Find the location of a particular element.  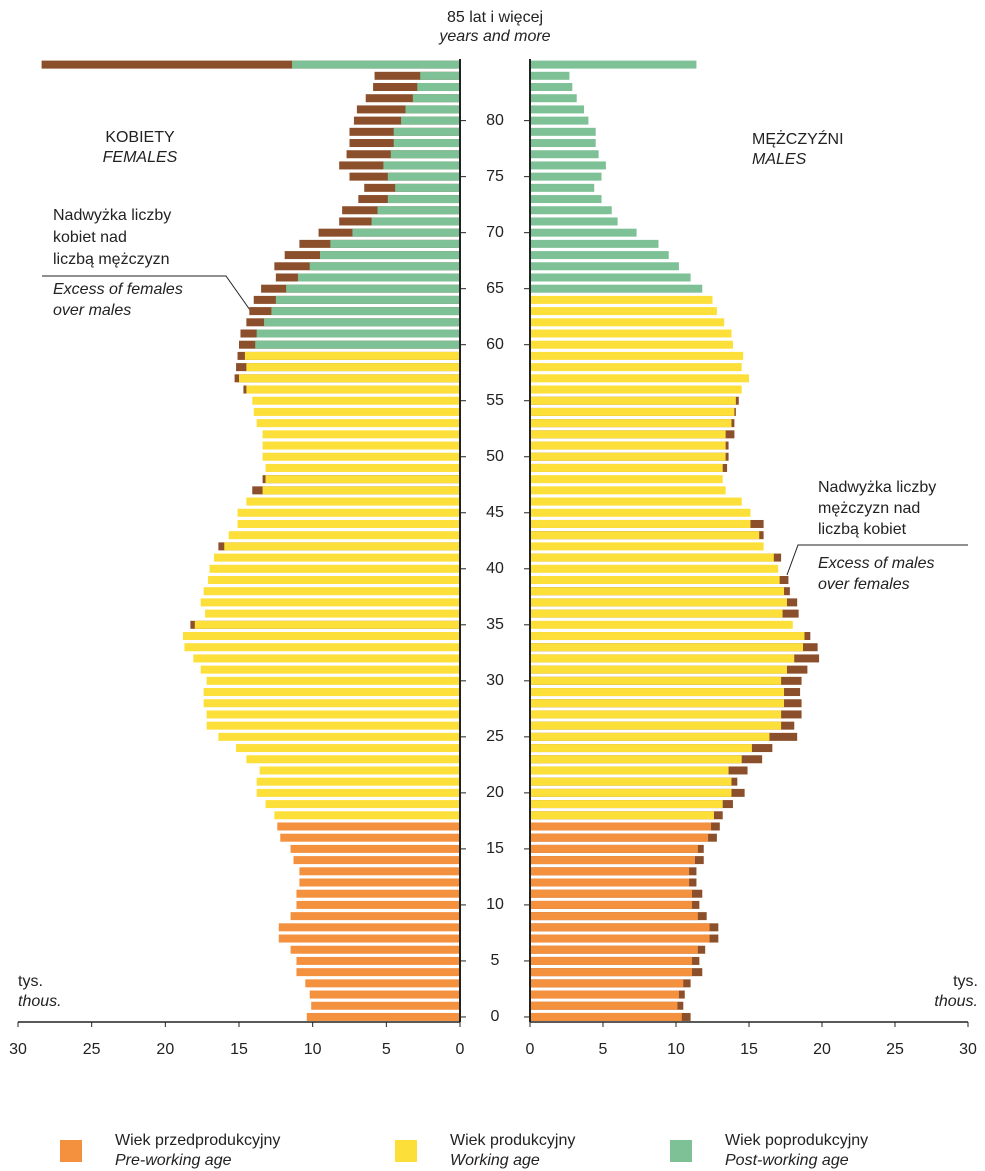

y-tick-label: 5 is located at coordinates (495, 960).